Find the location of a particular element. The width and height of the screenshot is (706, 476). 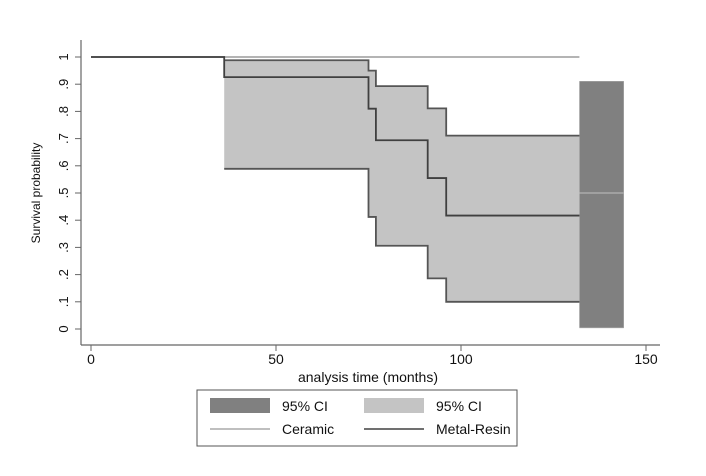

x-tick-label: 150 is located at coordinates (646, 359).